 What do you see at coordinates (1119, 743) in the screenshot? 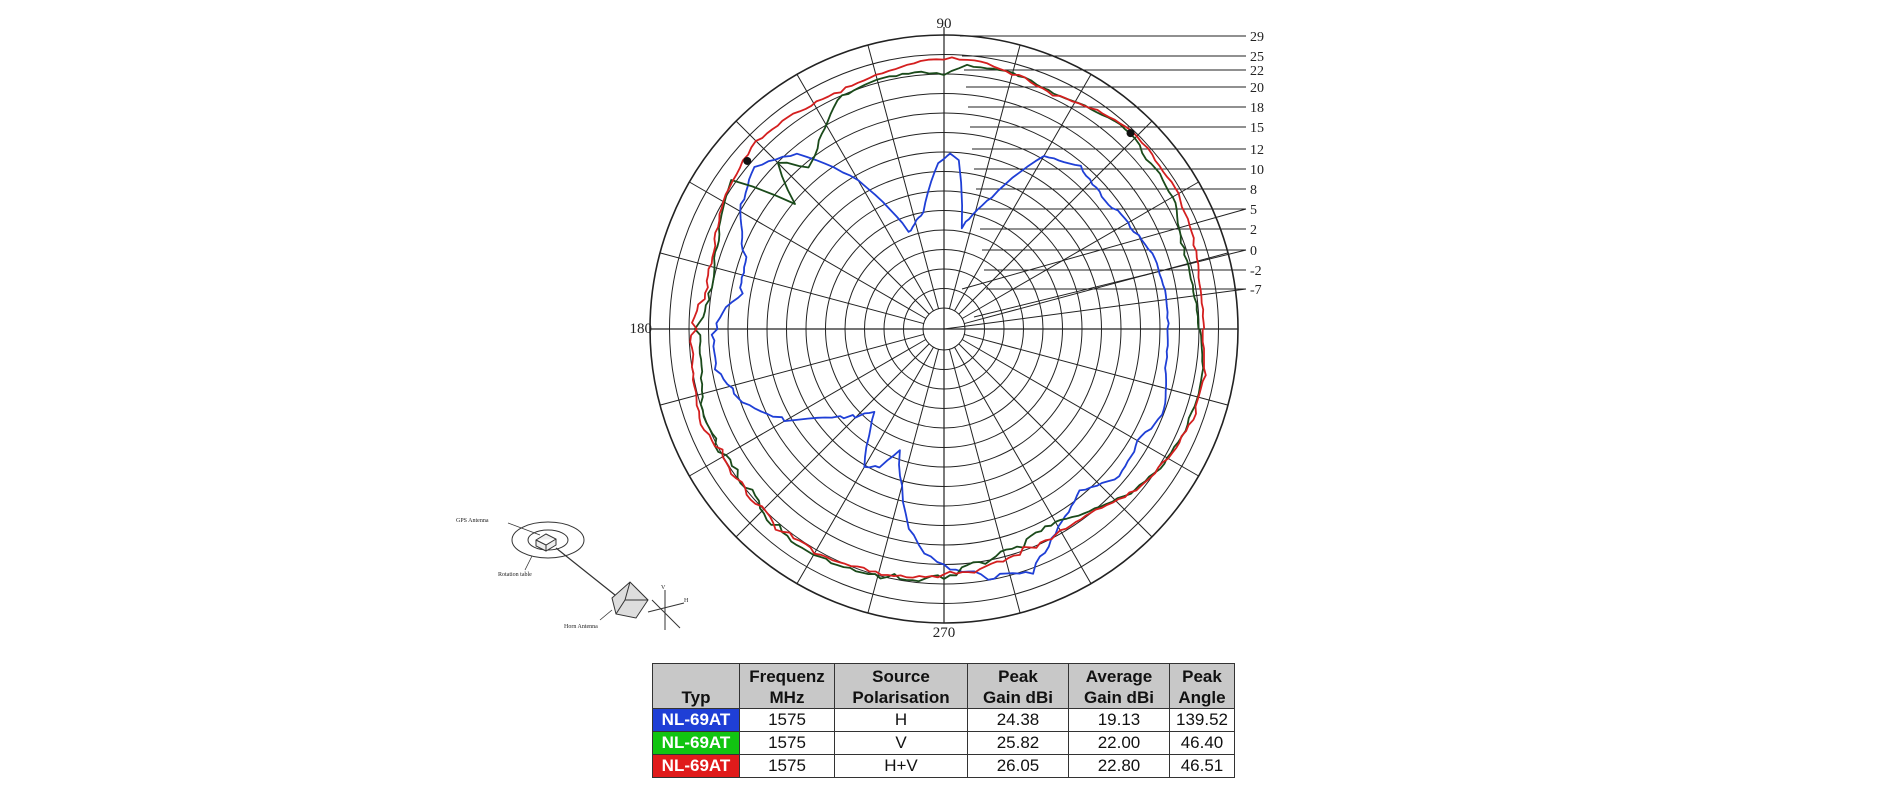
I see `average-gain-cell: 22.00` at bounding box center [1119, 743].